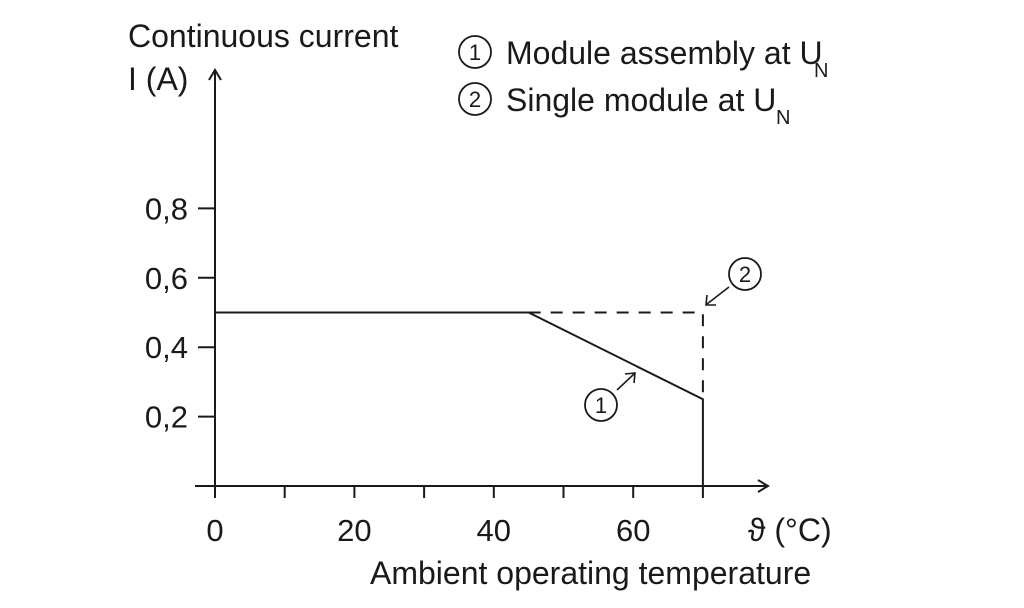  I want to click on legend-label-1: Module assembly at U, so click(664, 53).